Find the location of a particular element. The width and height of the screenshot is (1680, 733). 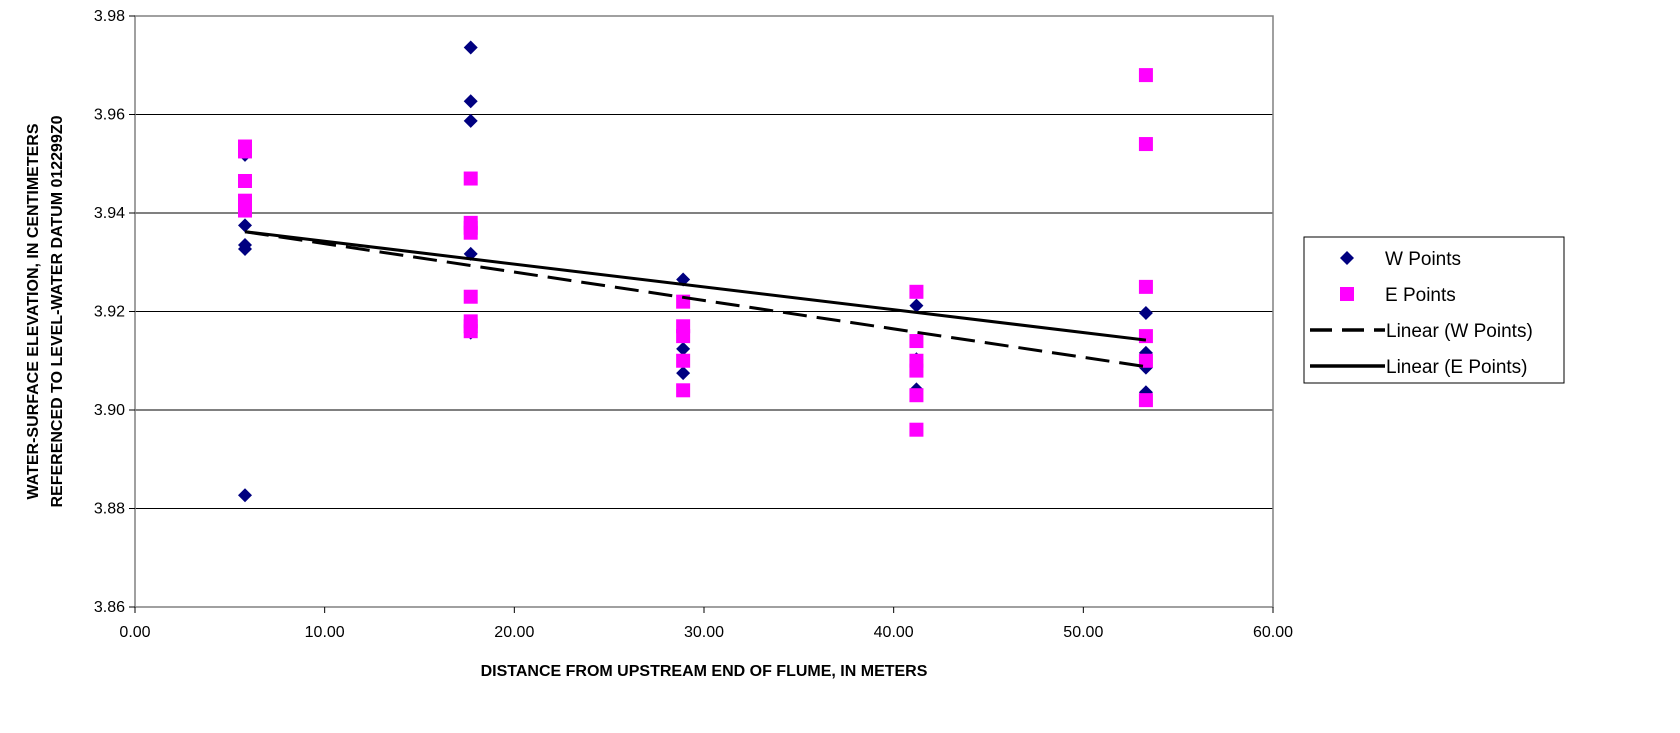

y-tick-label: 3.98 is located at coordinates (109, 16).